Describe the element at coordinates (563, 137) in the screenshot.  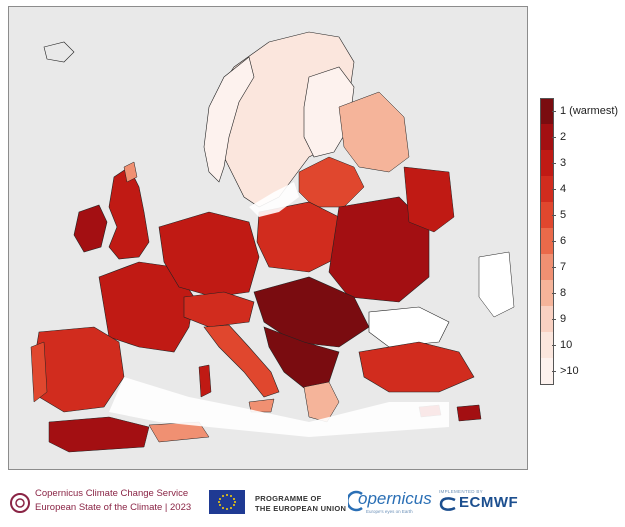
I see `legend-label: 2` at that location.